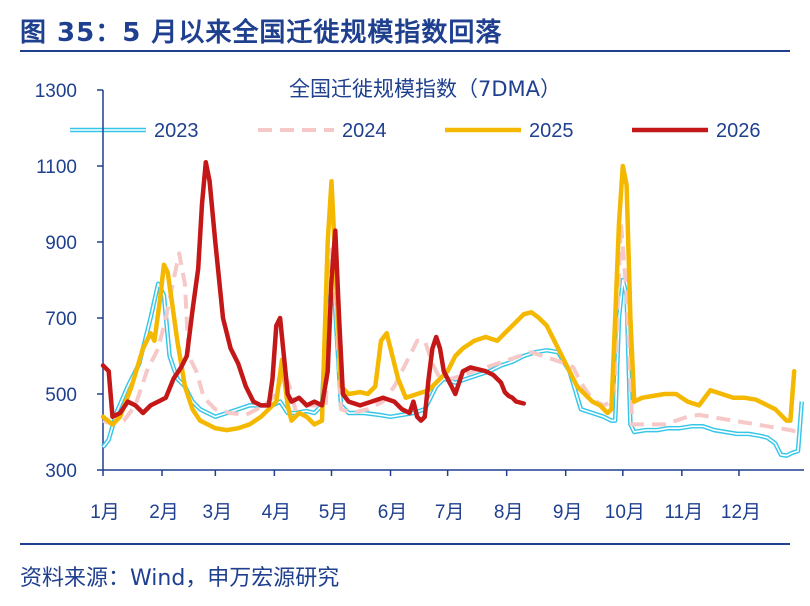 The width and height of the screenshot is (810, 606). Describe the element at coordinates (696, 131) in the screenshot. I see `legend-item-2026: 2026` at that location.